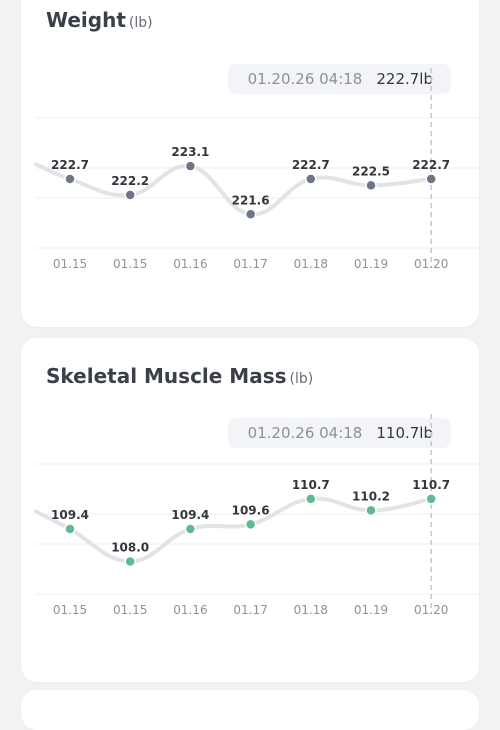 The width and height of the screenshot is (500, 730). What do you see at coordinates (130, 181) in the screenshot?
I see `weight-data-label: 222.2` at bounding box center [130, 181].